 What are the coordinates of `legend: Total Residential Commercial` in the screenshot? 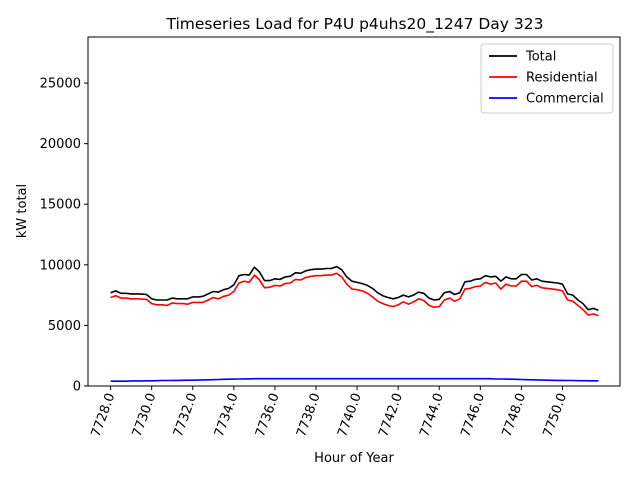 It's located at (547, 78).